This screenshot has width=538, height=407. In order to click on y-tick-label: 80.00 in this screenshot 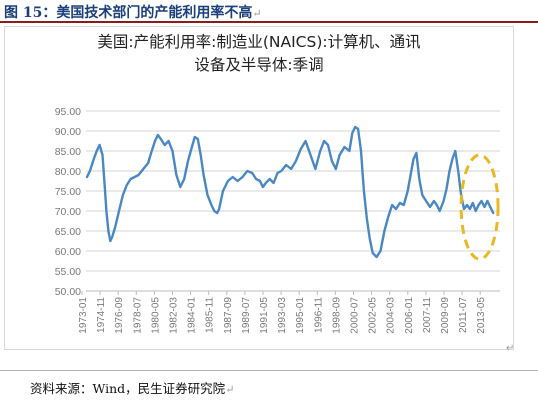, I will do `click(68, 172)`.